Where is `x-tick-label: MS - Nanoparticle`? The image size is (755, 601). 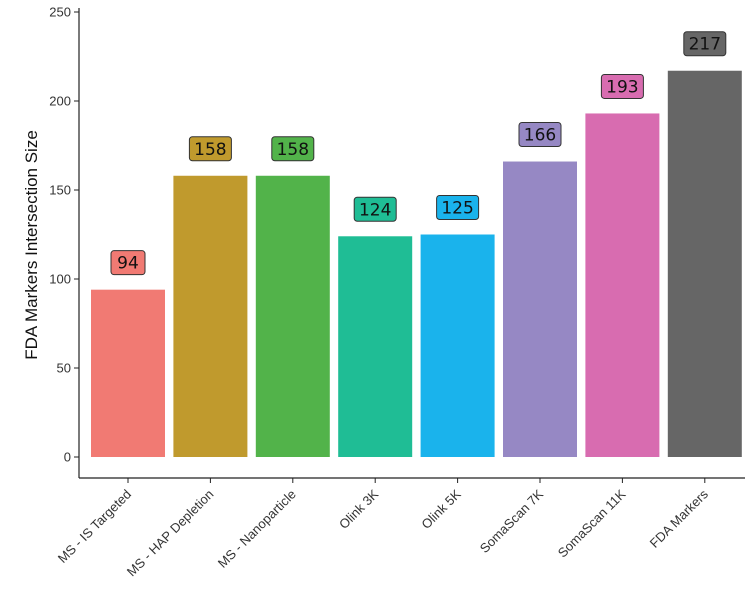 x-tick-label: MS - Nanoparticle is located at coordinates (257, 529).